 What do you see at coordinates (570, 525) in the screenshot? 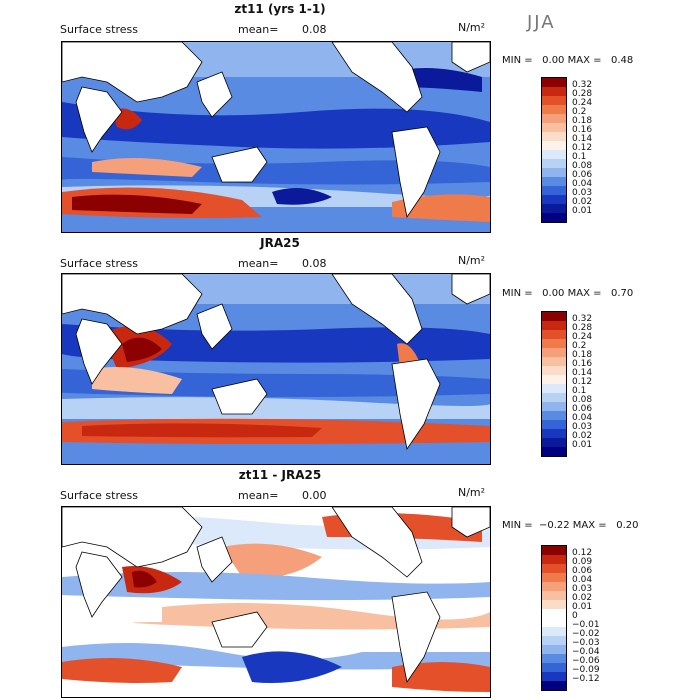
I see `min-max-readout: MIN = −0.22 MAX = 0.20` at bounding box center [570, 525].